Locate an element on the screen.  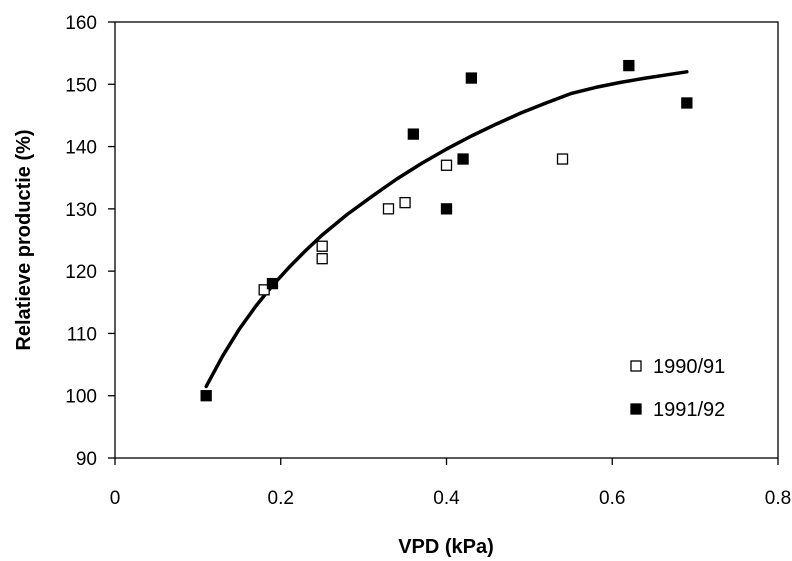
y-tick-label: 120 is located at coordinates (81, 272).